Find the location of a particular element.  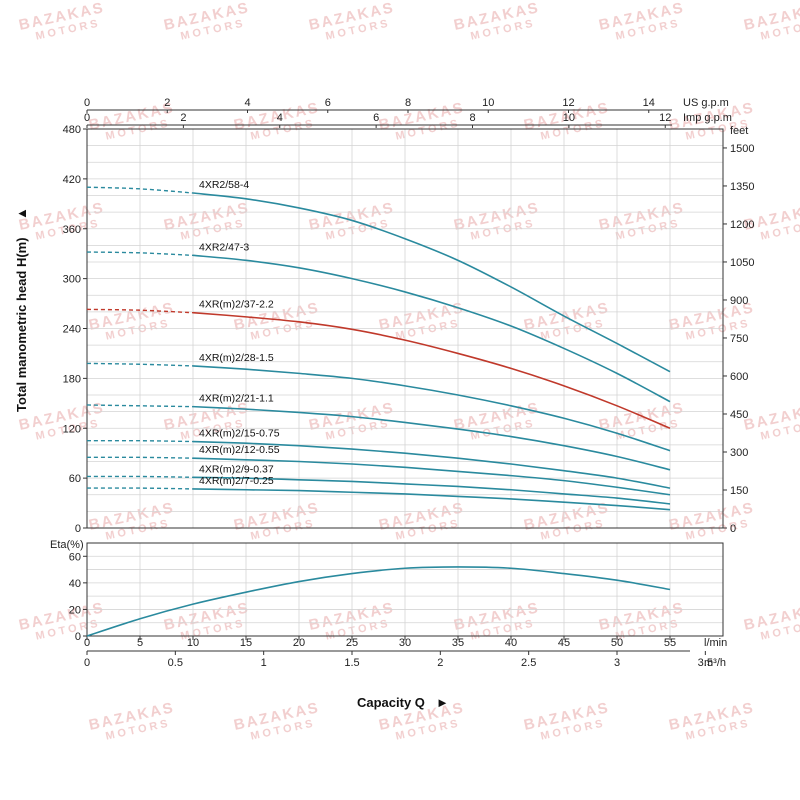

y2-tick-label: 150 is located at coordinates (739, 491).